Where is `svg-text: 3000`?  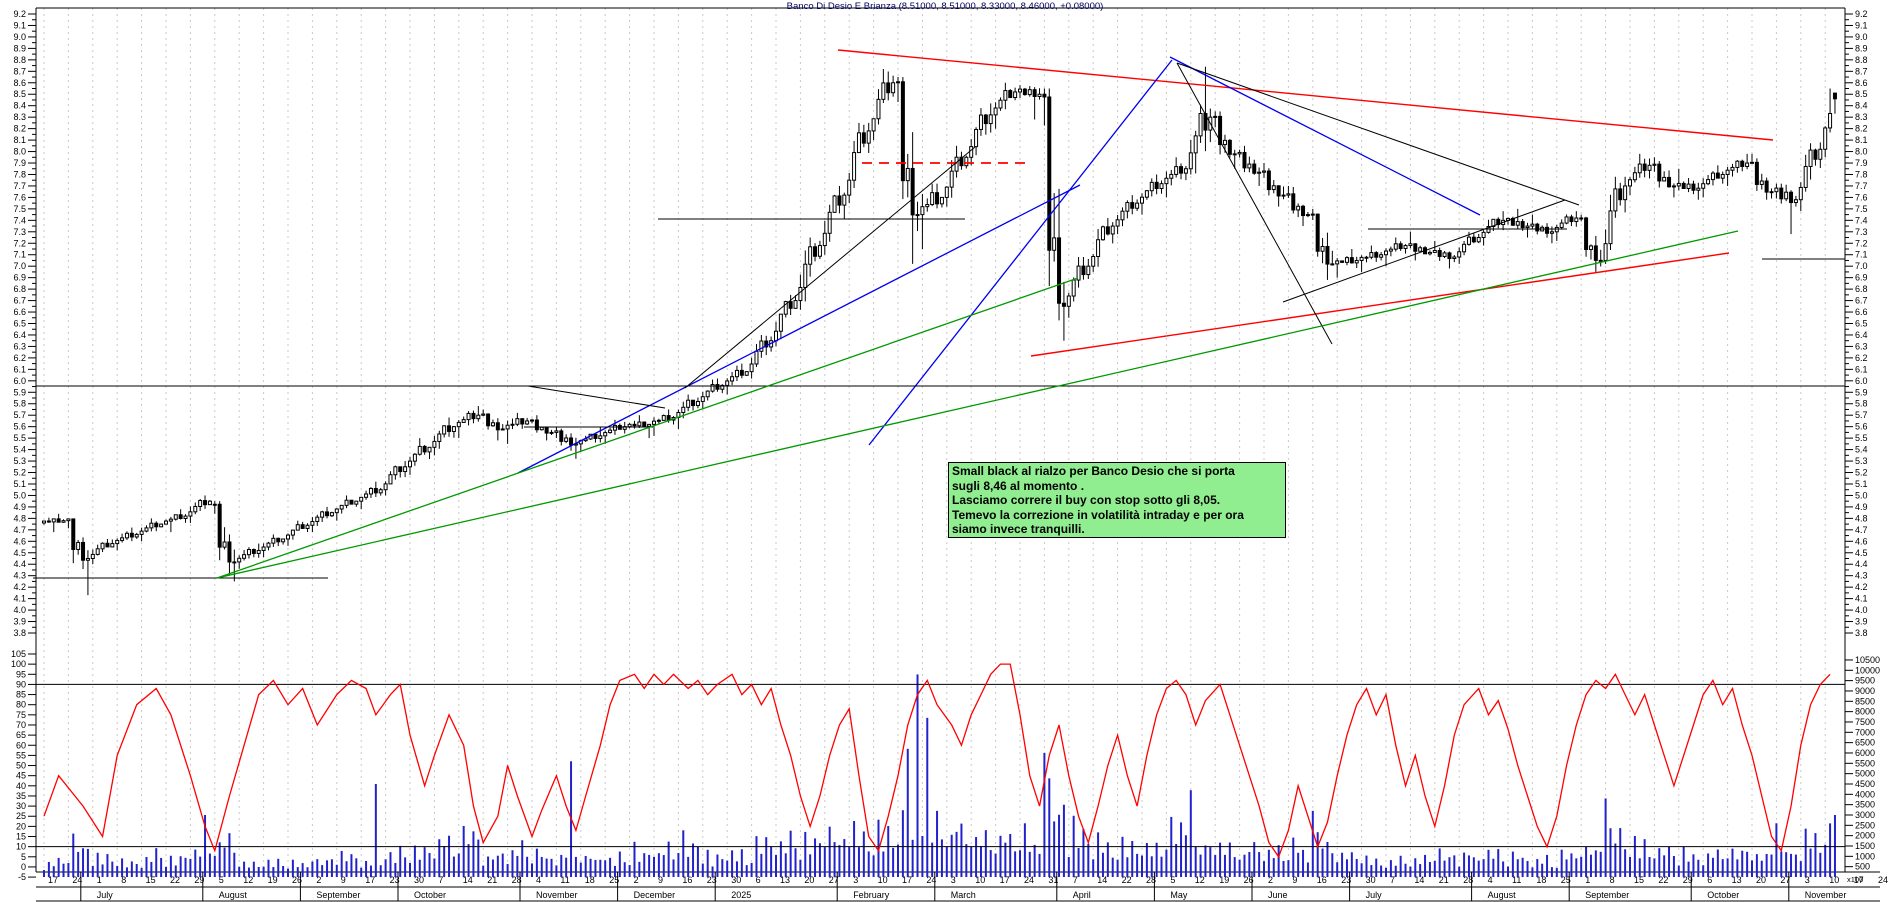 svg-text: 3000 is located at coordinates (1865, 815).